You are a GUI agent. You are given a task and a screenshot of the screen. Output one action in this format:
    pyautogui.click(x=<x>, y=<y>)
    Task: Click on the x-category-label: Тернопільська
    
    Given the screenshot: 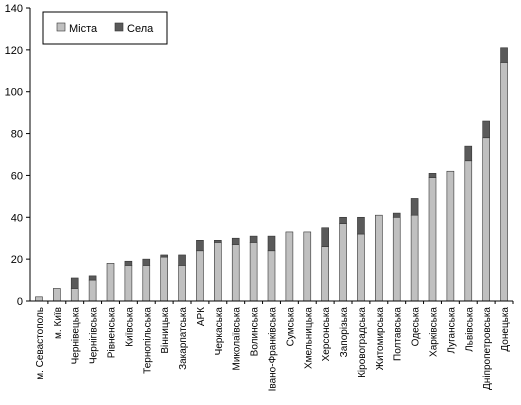 What is the action you would take?
    pyautogui.click(x=147, y=340)
    